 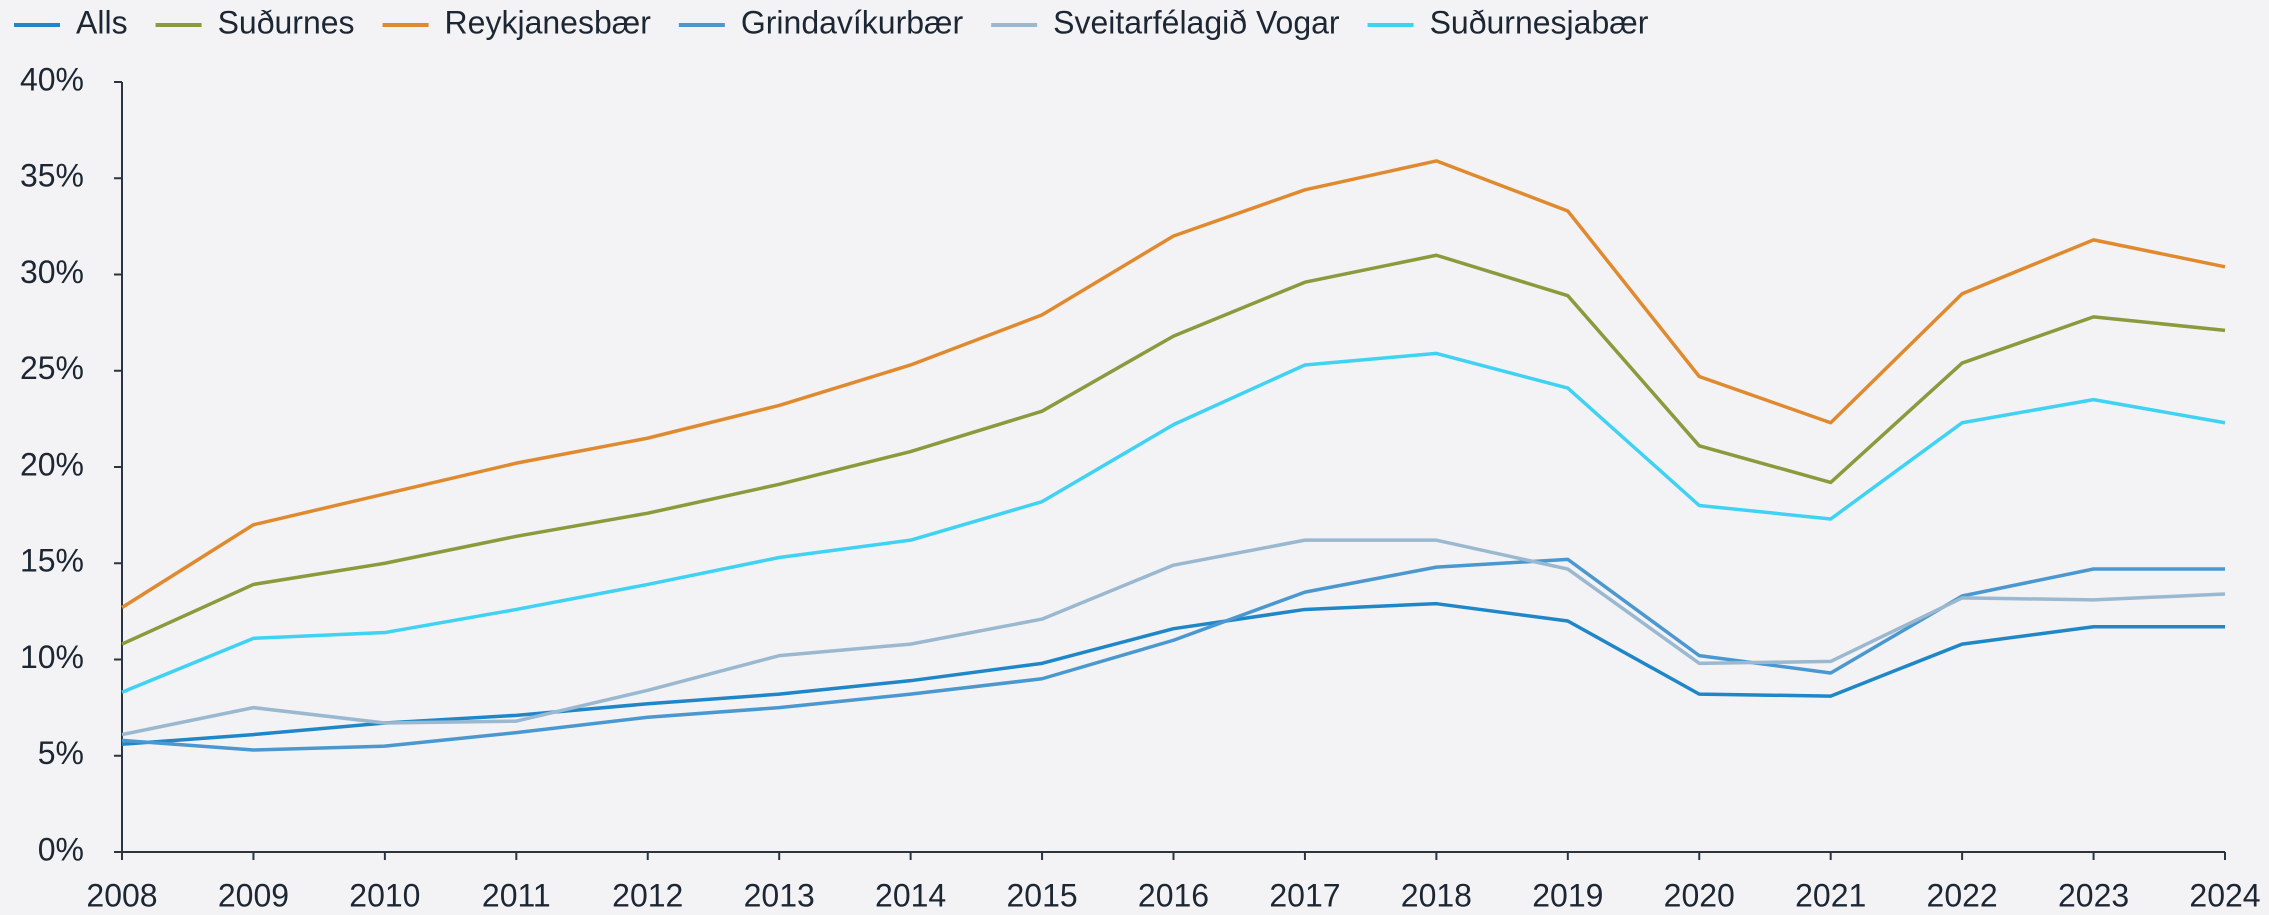 What do you see at coordinates (516, 895) in the screenshot?
I see `x-tick-label: 2011` at bounding box center [516, 895].